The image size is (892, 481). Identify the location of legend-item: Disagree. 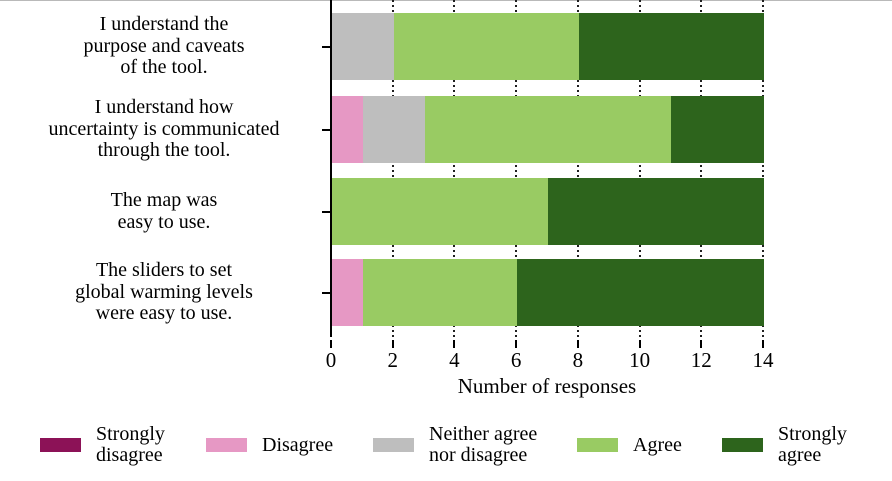
(269, 445).